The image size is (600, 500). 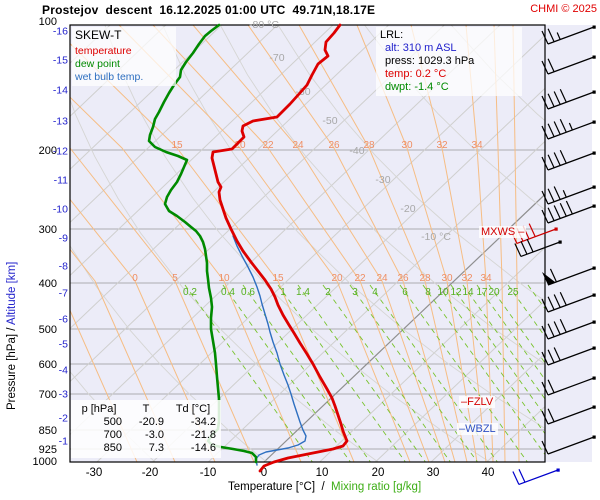 What do you see at coordinates (468, 292) in the screenshot?
I see `mixing-ratio-label: 14` at bounding box center [468, 292].